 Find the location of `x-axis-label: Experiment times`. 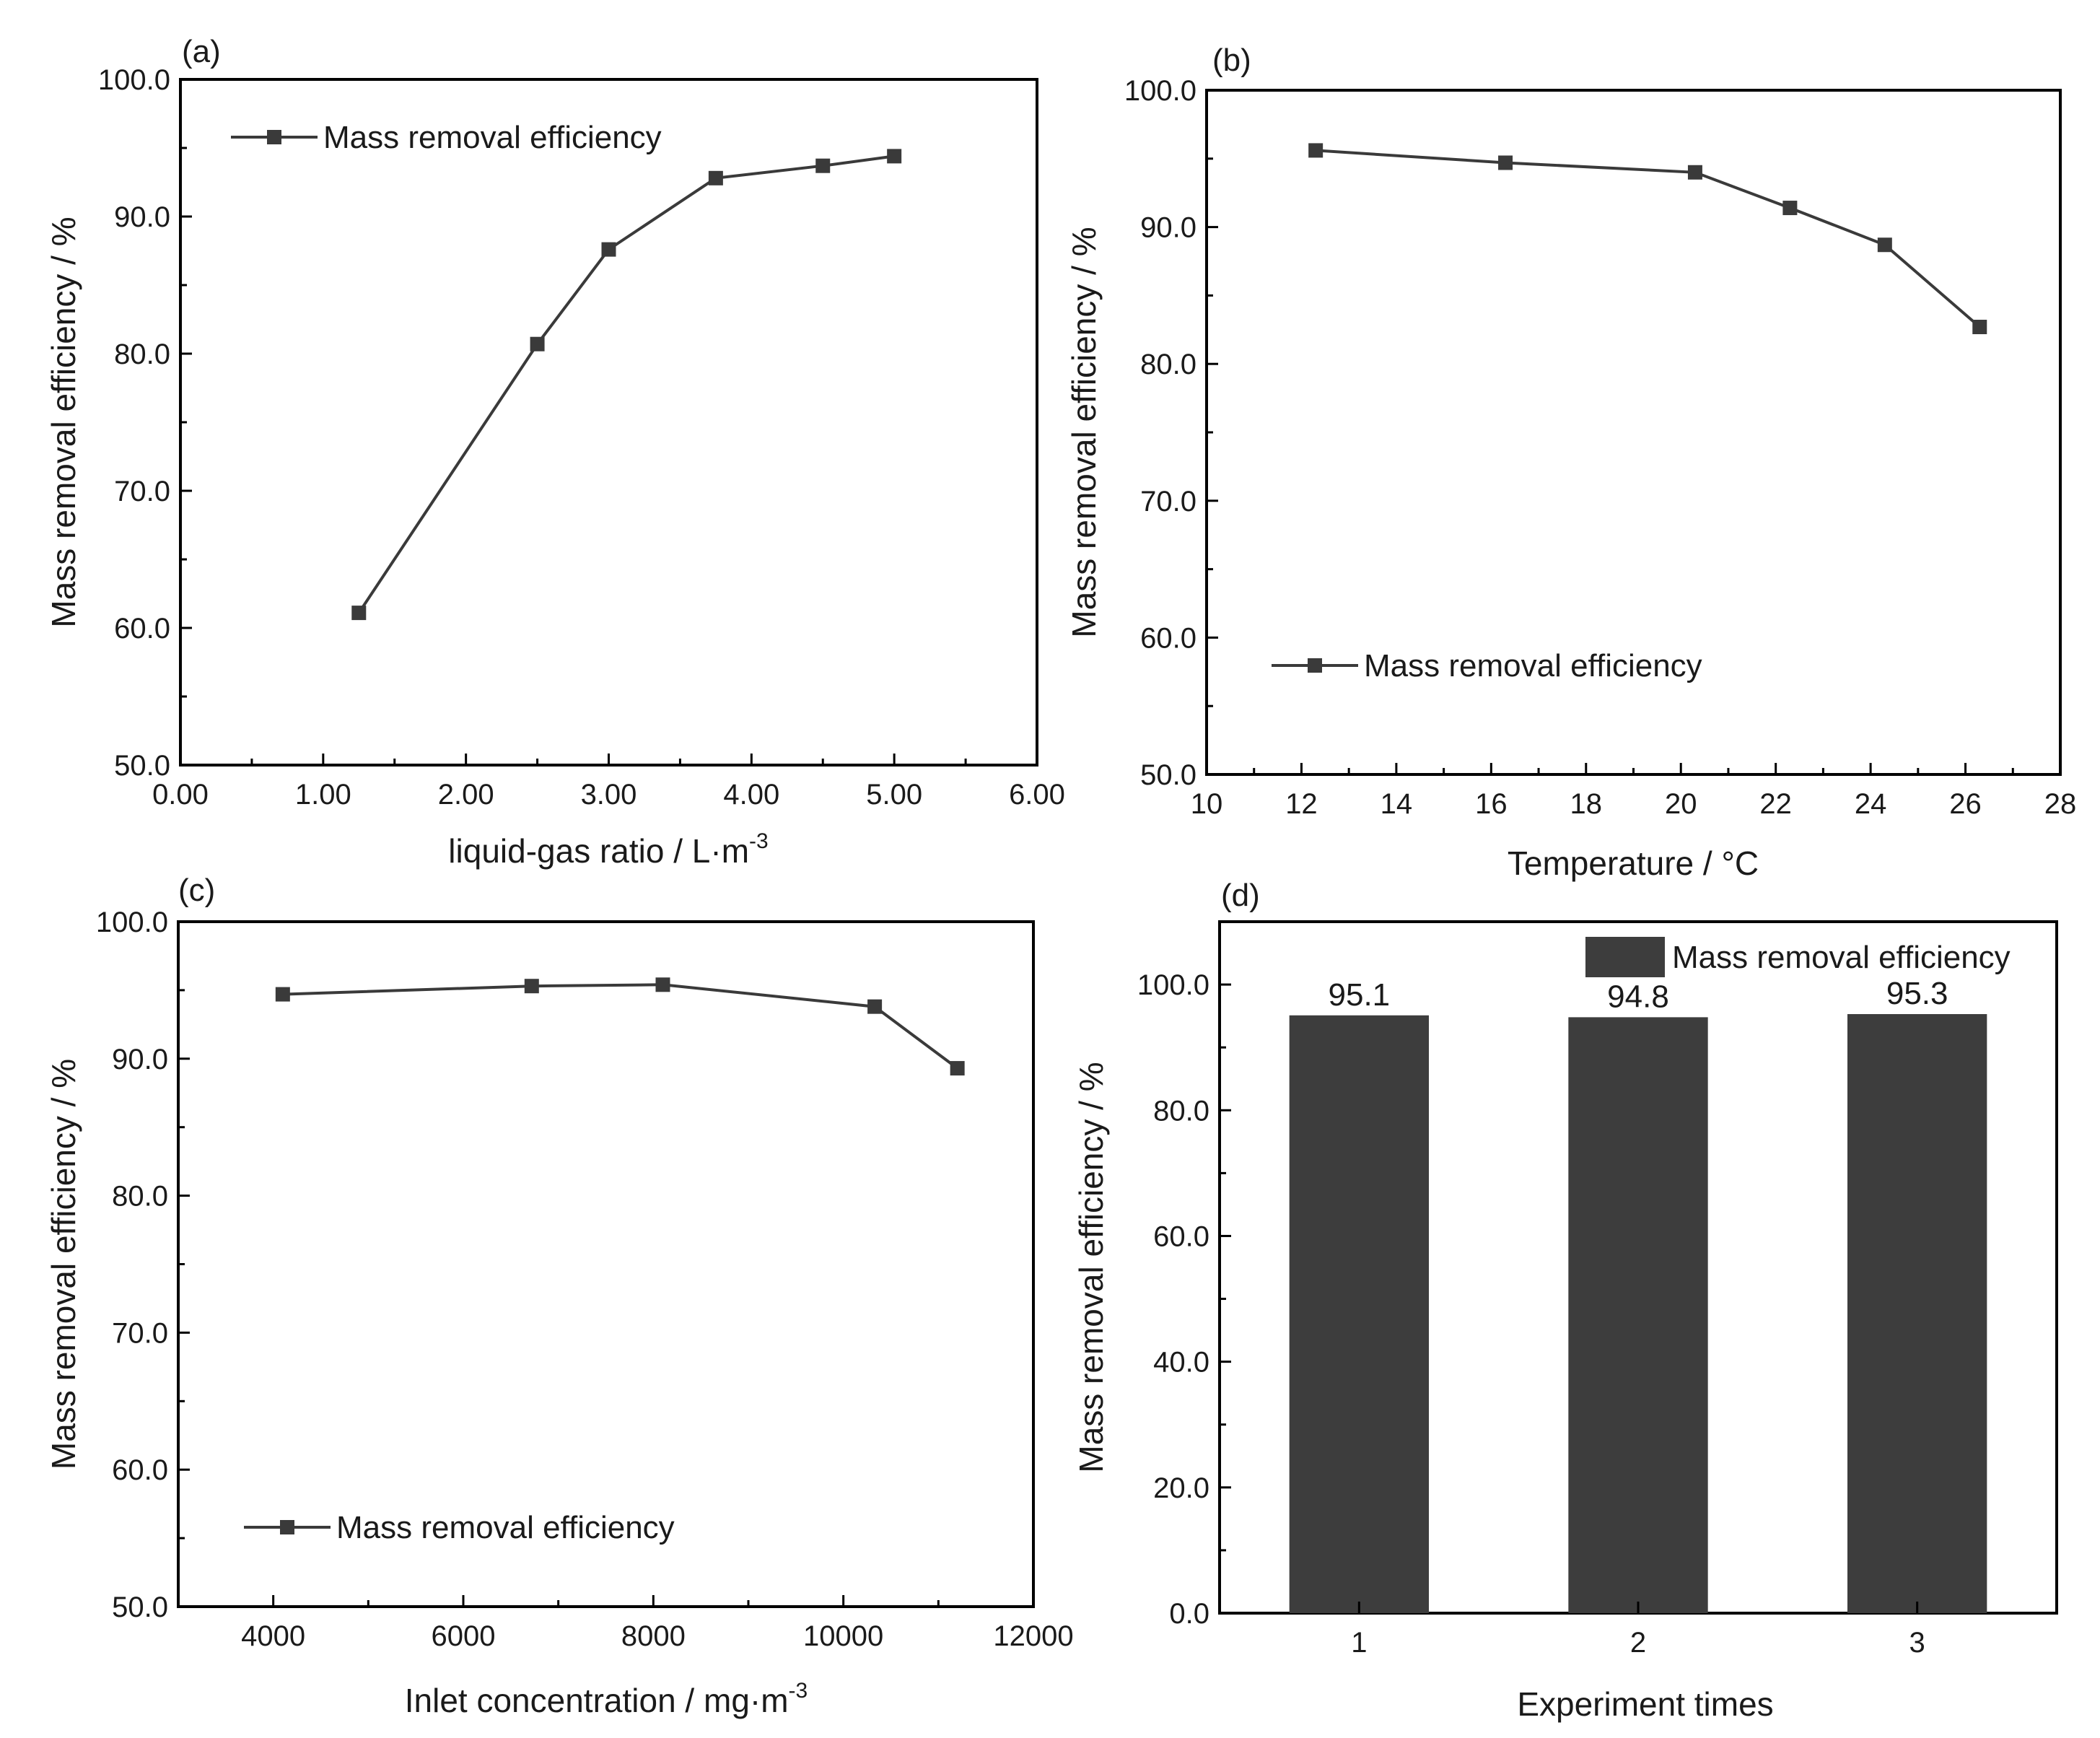

x-axis-label: Experiment times is located at coordinates (1645, 1704).